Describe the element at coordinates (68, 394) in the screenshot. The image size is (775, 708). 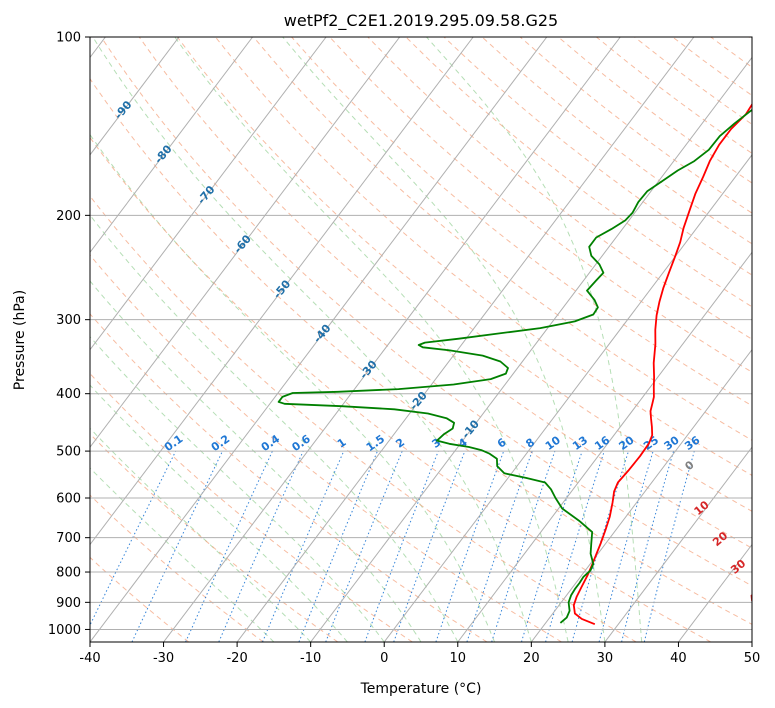
I see `y-tick-label: 400` at that location.